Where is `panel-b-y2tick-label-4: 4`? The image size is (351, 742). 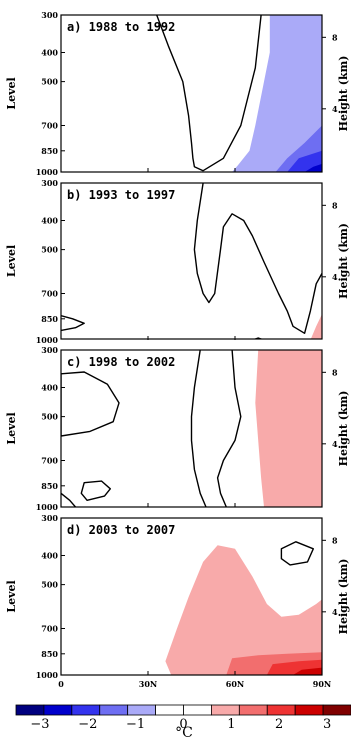 panel-b-y2tick-label-4: 4 is located at coordinates (335, 277).